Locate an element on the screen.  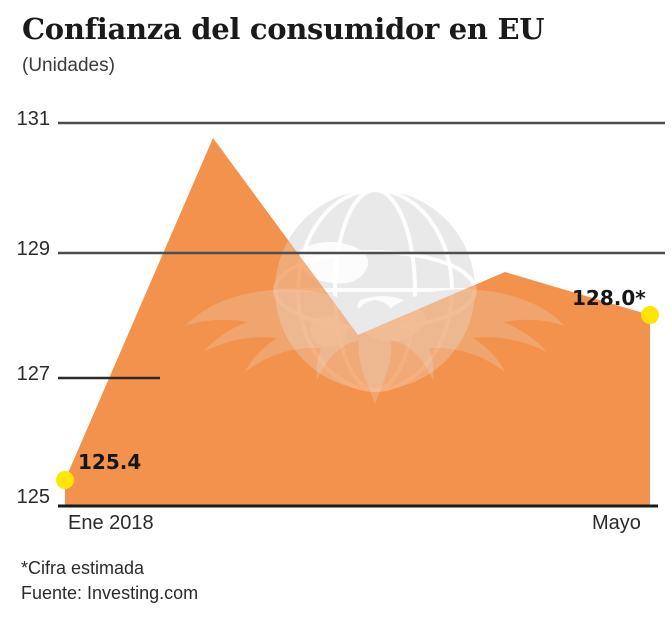
x-axis-tick-ene-2018: Ene 2018 is located at coordinates (111, 523).